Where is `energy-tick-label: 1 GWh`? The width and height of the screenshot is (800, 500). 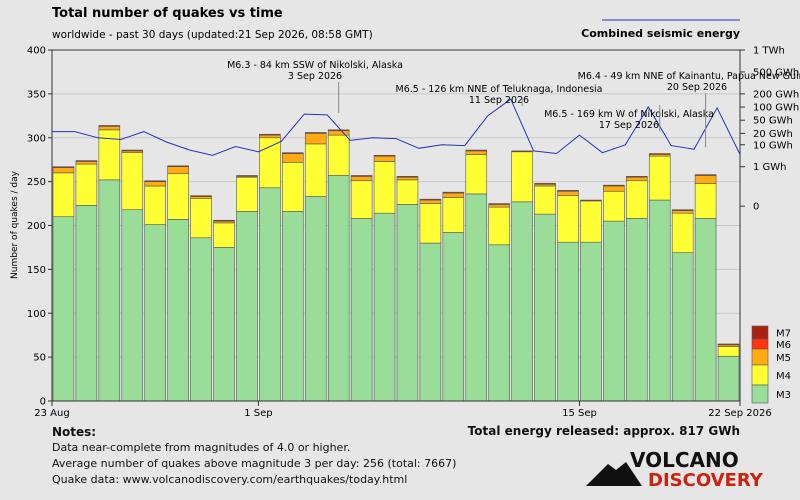 energy-tick-label: 1 GWh is located at coordinates (770, 167).